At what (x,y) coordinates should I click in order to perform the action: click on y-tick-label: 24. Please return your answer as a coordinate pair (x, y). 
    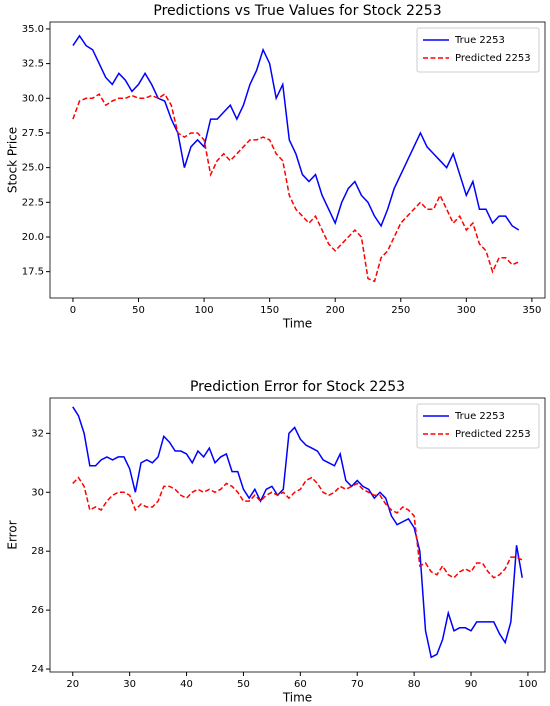
    Looking at the image, I should click on (37, 669).